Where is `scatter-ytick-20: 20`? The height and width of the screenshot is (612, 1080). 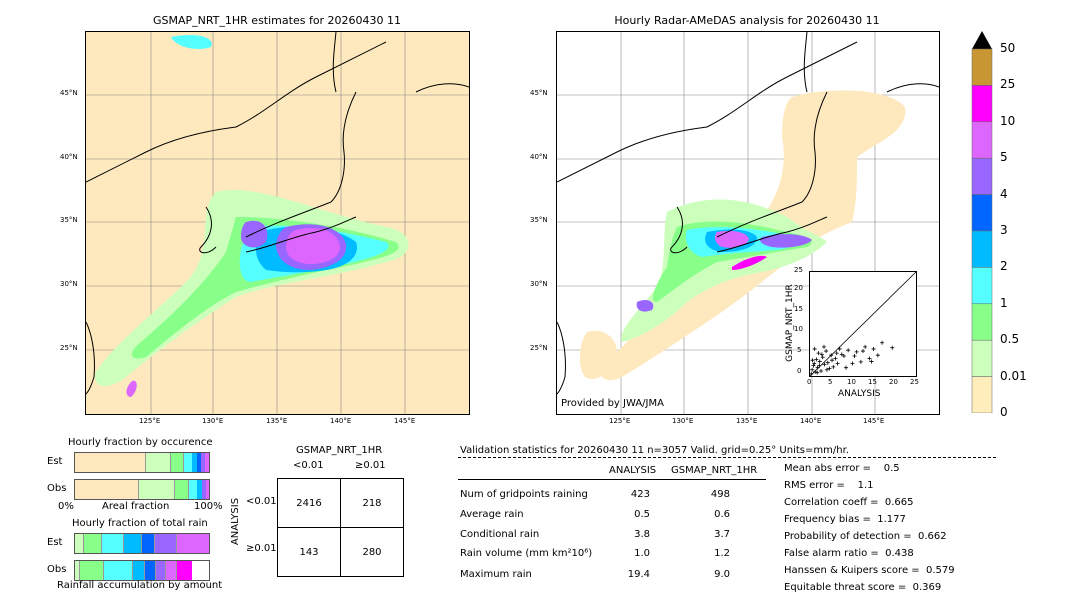
scatter-ytick-20: 20 is located at coordinates (798, 288).